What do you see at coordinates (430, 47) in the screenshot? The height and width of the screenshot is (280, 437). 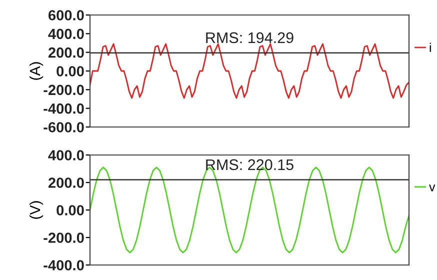 I see `legend-label: i` at bounding box center [430, 47].